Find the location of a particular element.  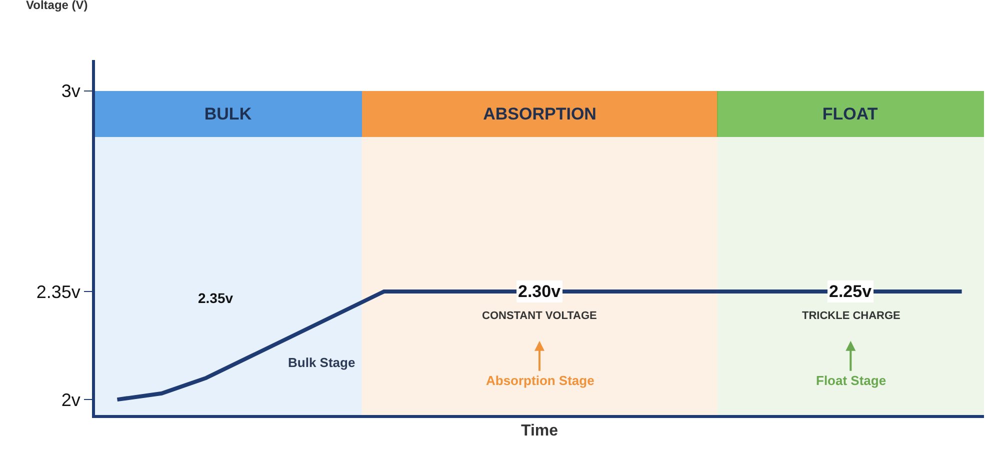

y-axis-title: Voltage (V) is located at coordinates (57, 6).